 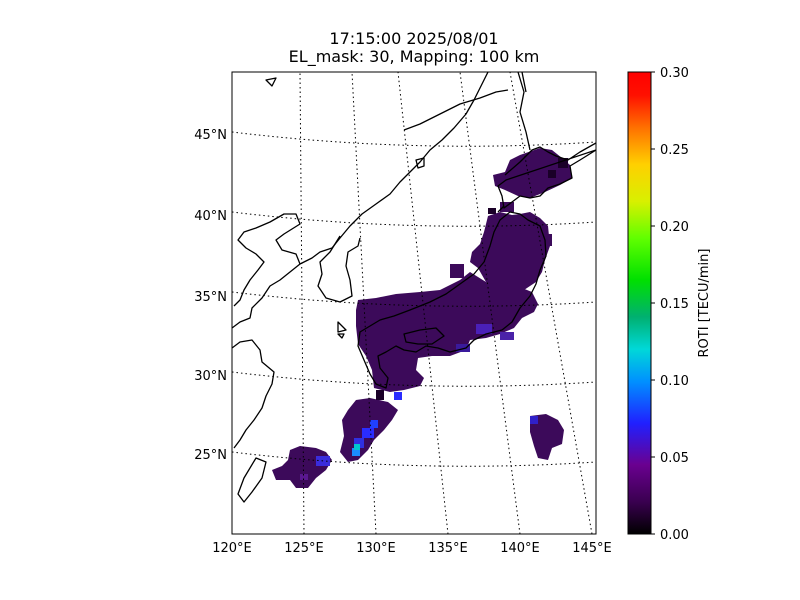 I want to click on colorbar-tick-marks, so click(x=653, y=303).